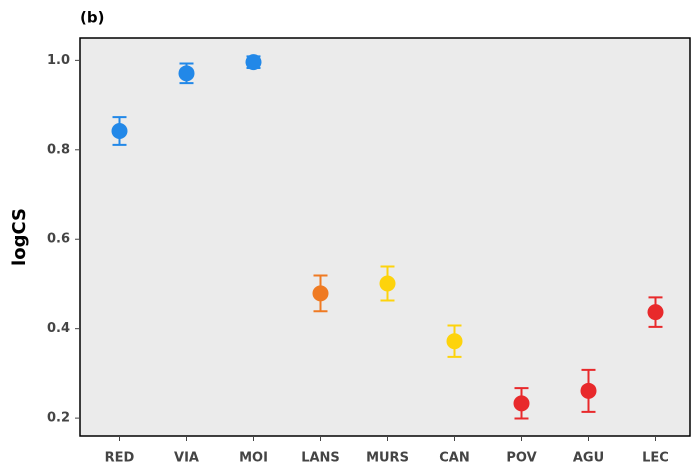 Image resolution: width=691 pixels, height=471 pixels. What do you see at coordinates (58, 418) in the screenshot?
I see `y-tick-label: 0.2` at bounding box center [58, 418].